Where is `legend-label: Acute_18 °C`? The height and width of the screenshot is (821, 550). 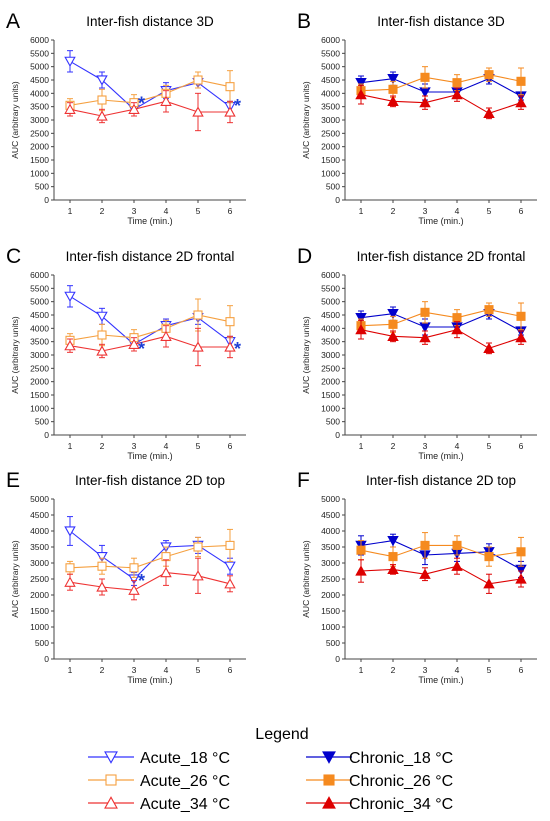
legend-label: Acute_18 °C is located at coordinates (185, 758).